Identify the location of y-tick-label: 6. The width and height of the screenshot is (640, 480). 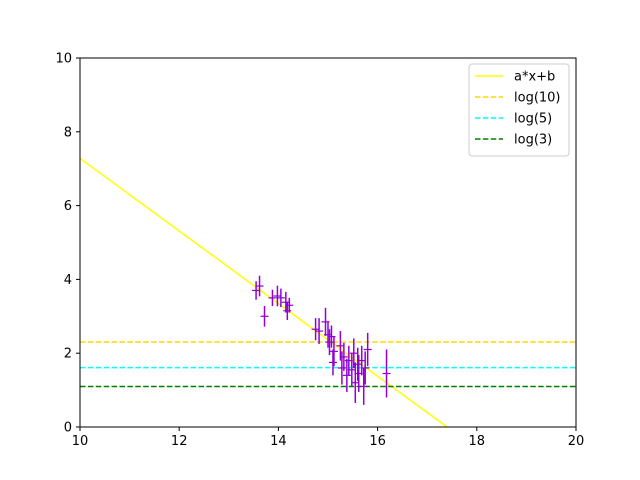
(68, 206).